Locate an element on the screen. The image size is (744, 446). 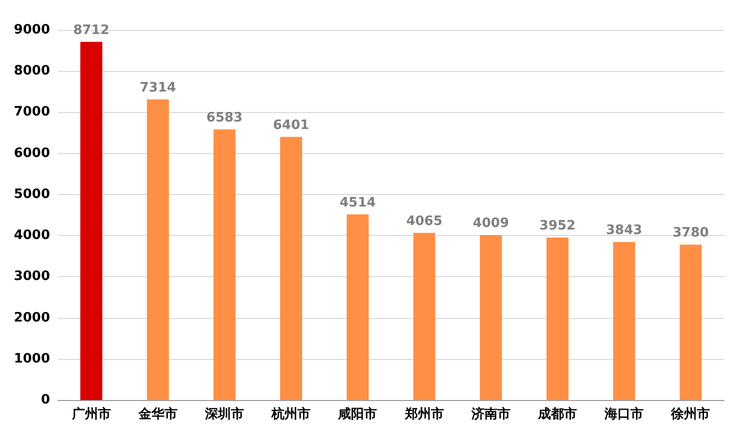
y-tick-label: 0 is located at coordinates (45, 400).